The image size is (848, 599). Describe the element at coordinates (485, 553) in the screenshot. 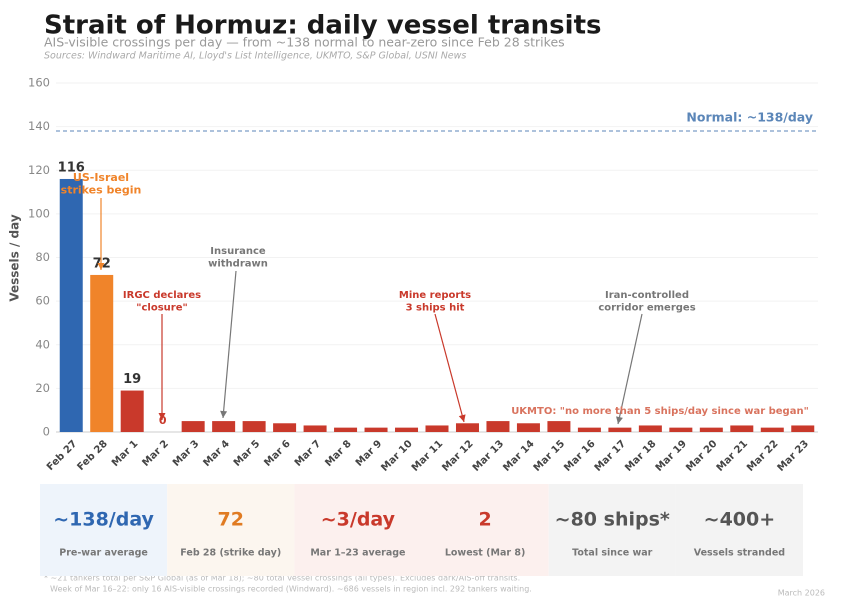

I see `kpi-label: Lowest (Mar 8)` at that location.